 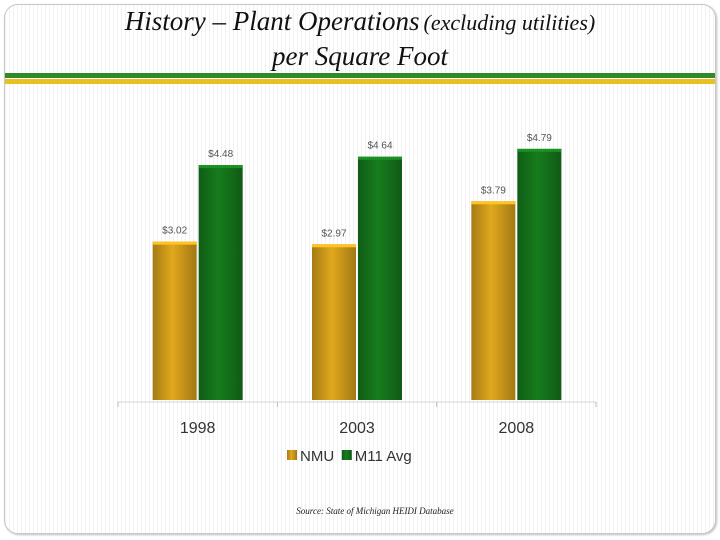 What do you see at coordinates (380, 278) in the screenshot?
I see `bar-m11-avg-2003` at bounding box center [380, 278].